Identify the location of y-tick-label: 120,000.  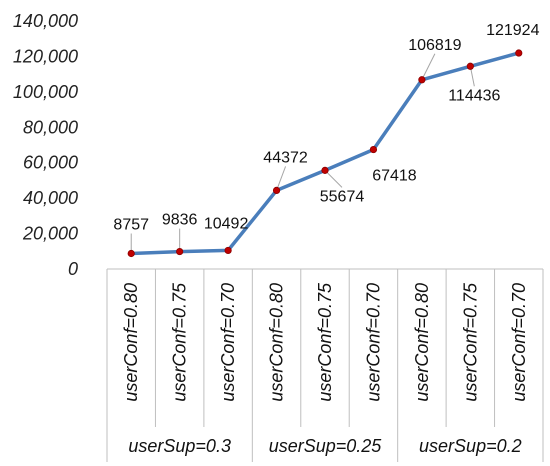
(45, 56).